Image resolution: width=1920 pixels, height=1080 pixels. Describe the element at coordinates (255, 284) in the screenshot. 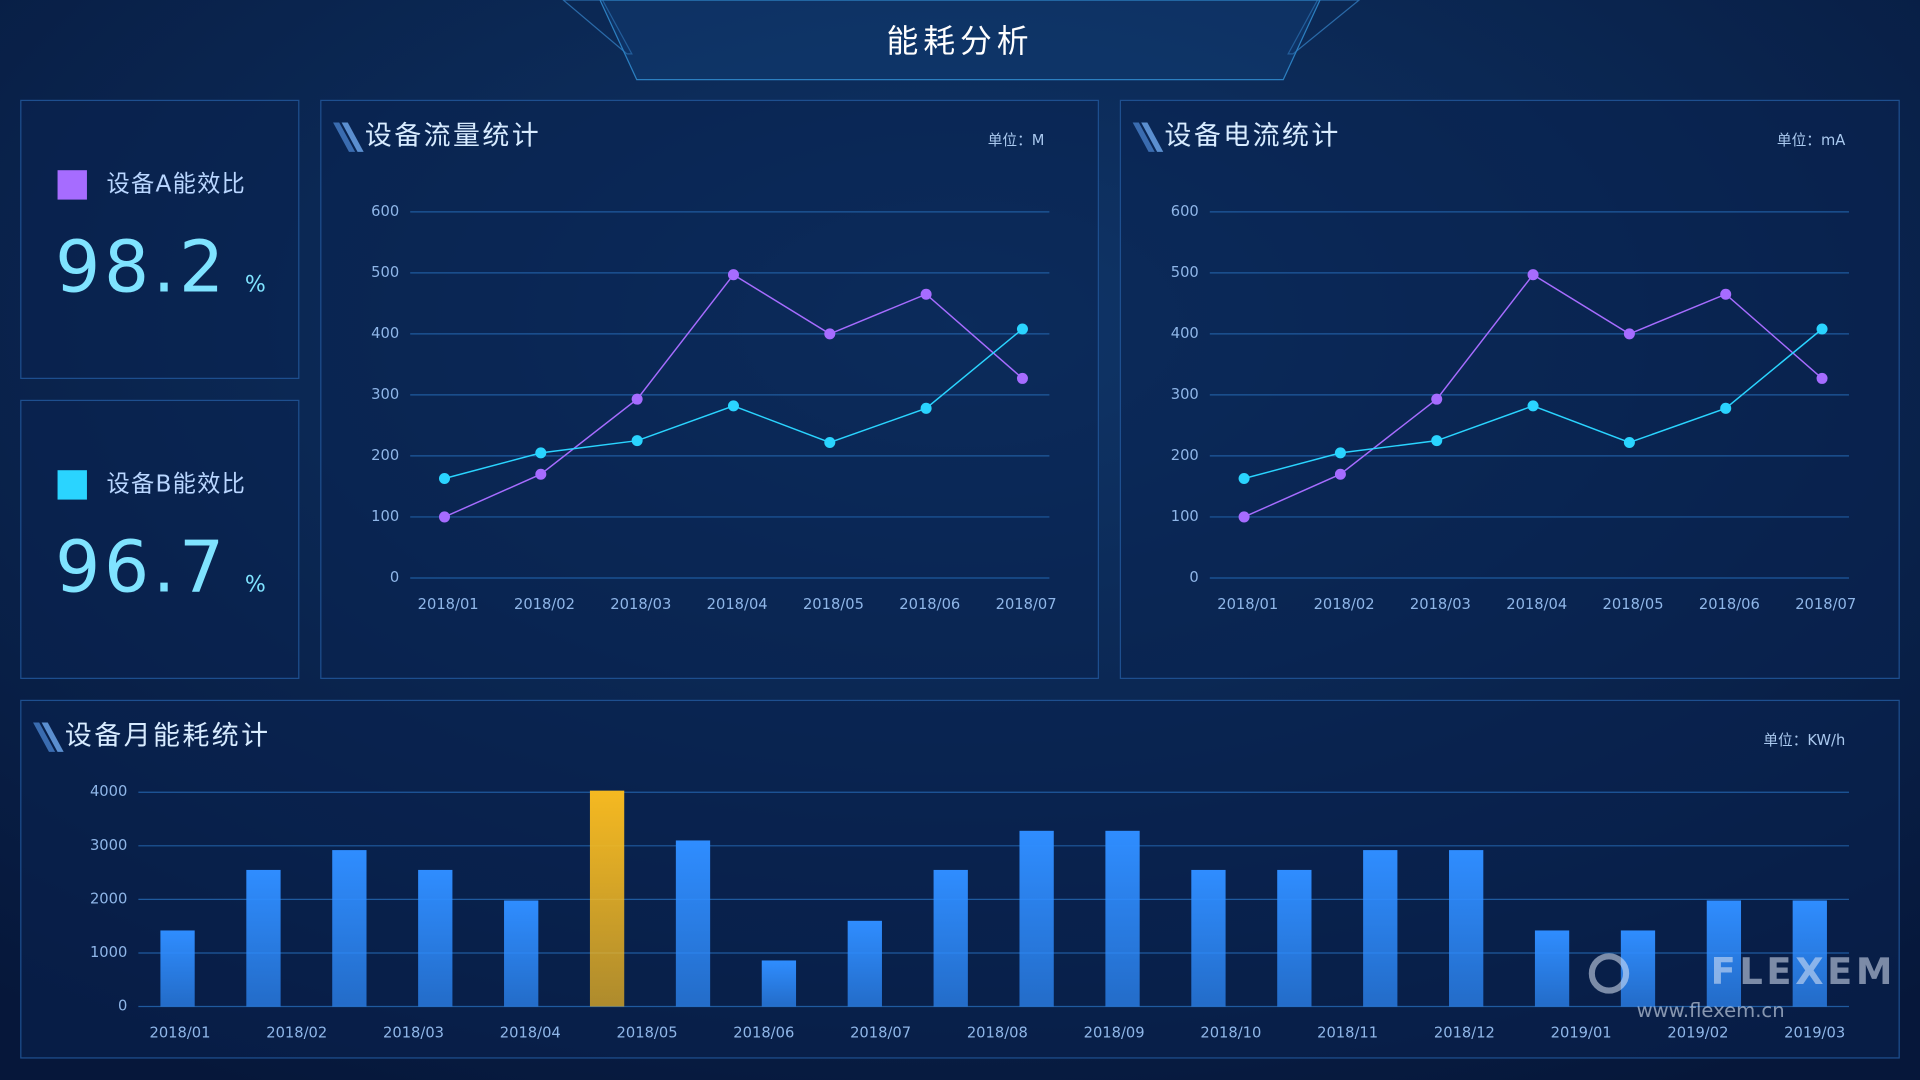

I see `kpi-unit: %` at that location.